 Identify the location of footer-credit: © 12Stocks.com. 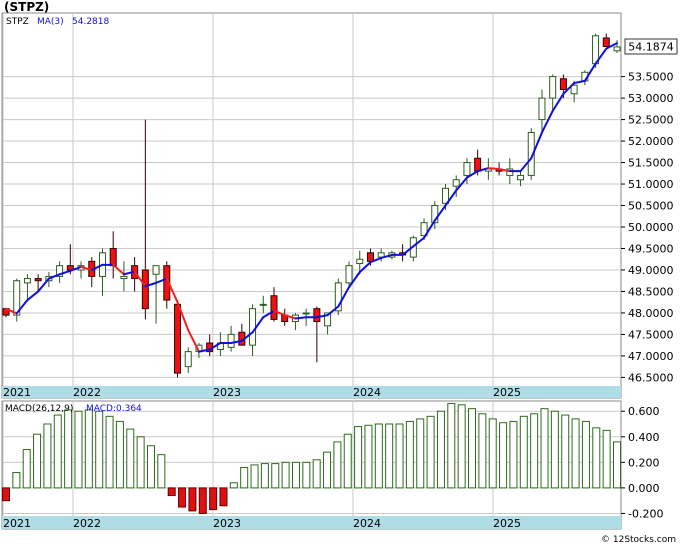
(638, 540).